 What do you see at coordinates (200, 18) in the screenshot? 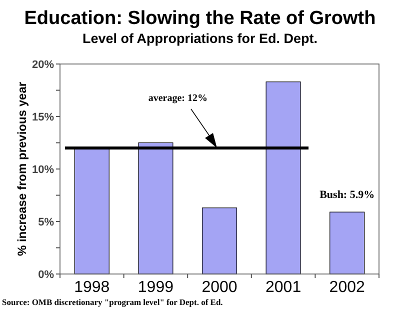
I see `chart-title: Education: Slowing the Rate of Growth` at bounding box center [200, 18].